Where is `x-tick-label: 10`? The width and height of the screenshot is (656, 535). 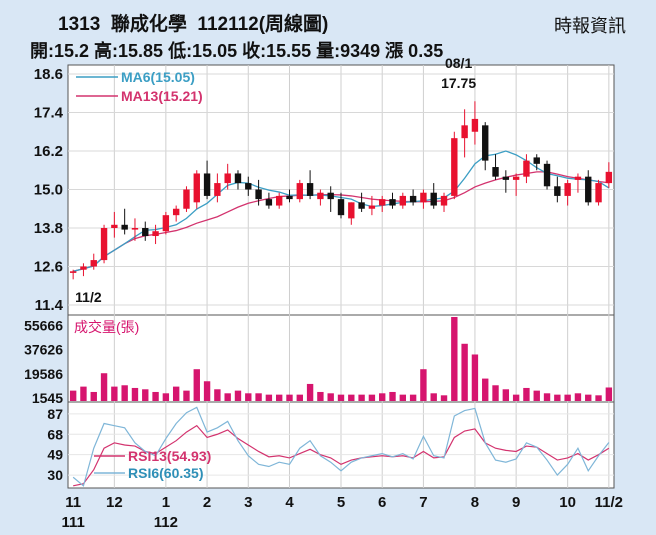 x-tick-label: 10 is located at coordinates (567, 502).